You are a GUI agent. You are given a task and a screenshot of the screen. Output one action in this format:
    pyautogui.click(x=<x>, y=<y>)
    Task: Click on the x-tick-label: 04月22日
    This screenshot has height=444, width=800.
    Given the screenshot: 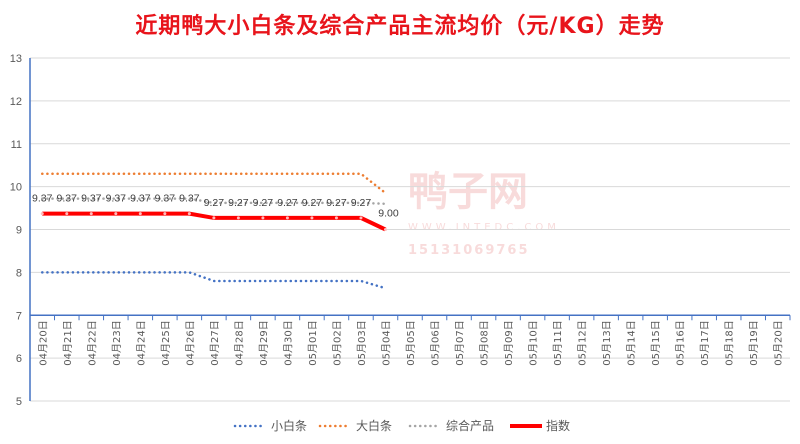 What is the action you would take?
    pyautogui.click(x=92, y=342)
    